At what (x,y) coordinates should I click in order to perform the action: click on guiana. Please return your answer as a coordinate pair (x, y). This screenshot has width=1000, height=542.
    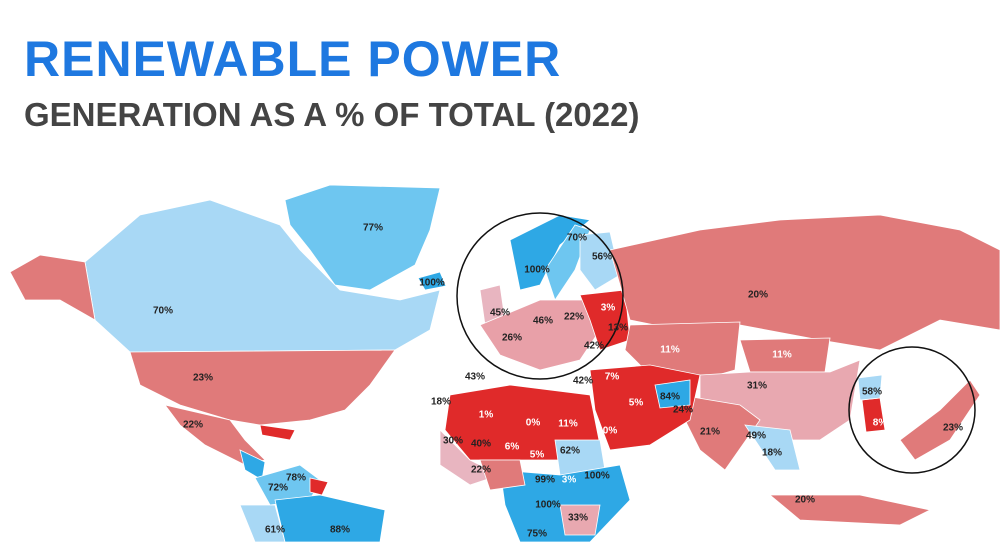
    Looking at the image, I should click on (319, 486).